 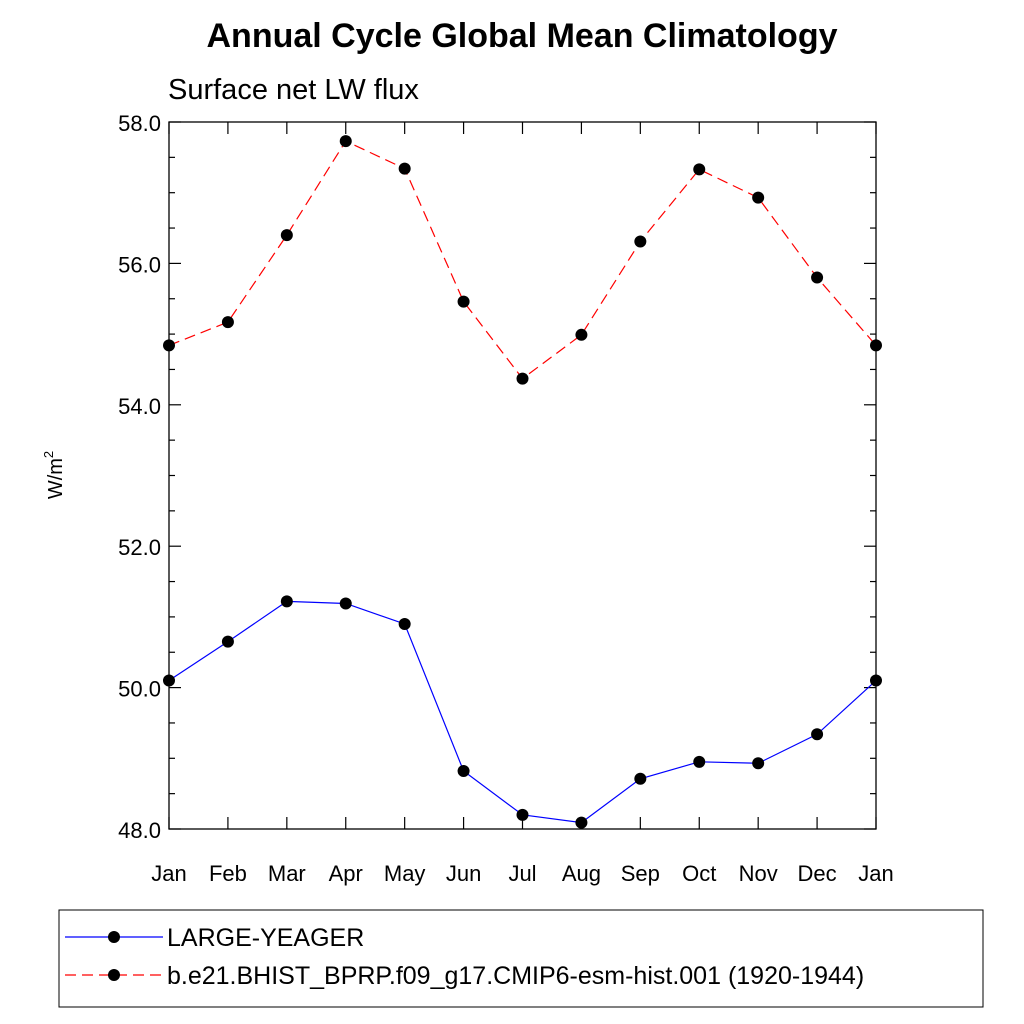 What do you see at coordinates (346, 873) in the screenshot?
I see `x-tick-label: Apr` at bounding box center [346, 873].